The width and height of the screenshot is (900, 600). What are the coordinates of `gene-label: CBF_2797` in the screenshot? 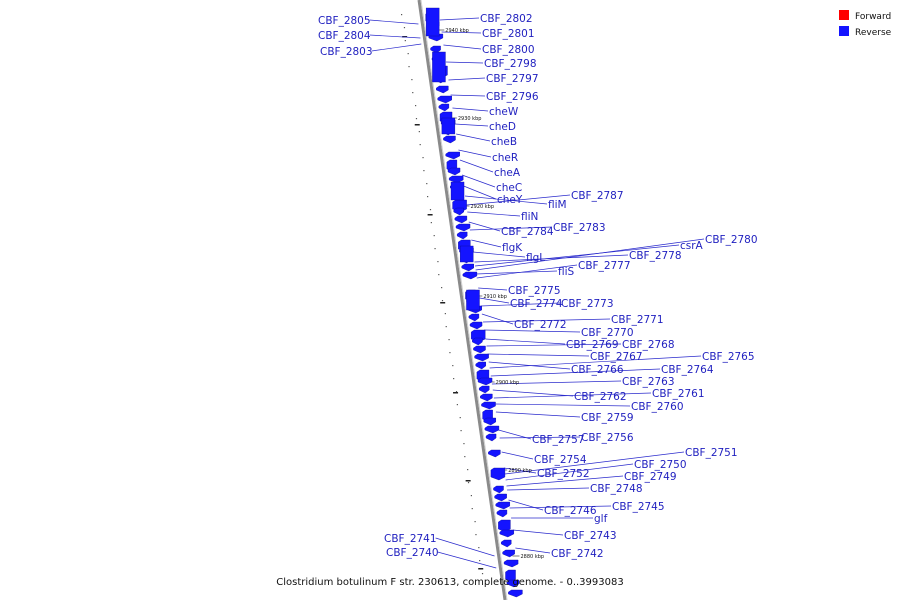 It's located at (512, 79).